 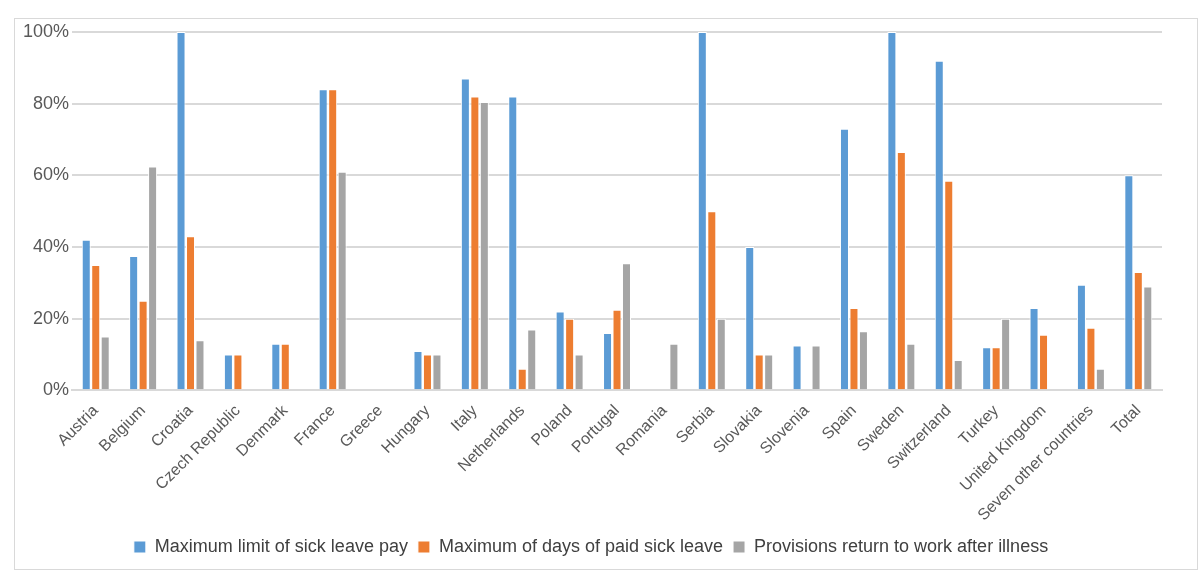 What do you see at coordinates (56, 389) in the screenshot?
I see `y-tick-label: 0%` at bounding box center [56, 389].